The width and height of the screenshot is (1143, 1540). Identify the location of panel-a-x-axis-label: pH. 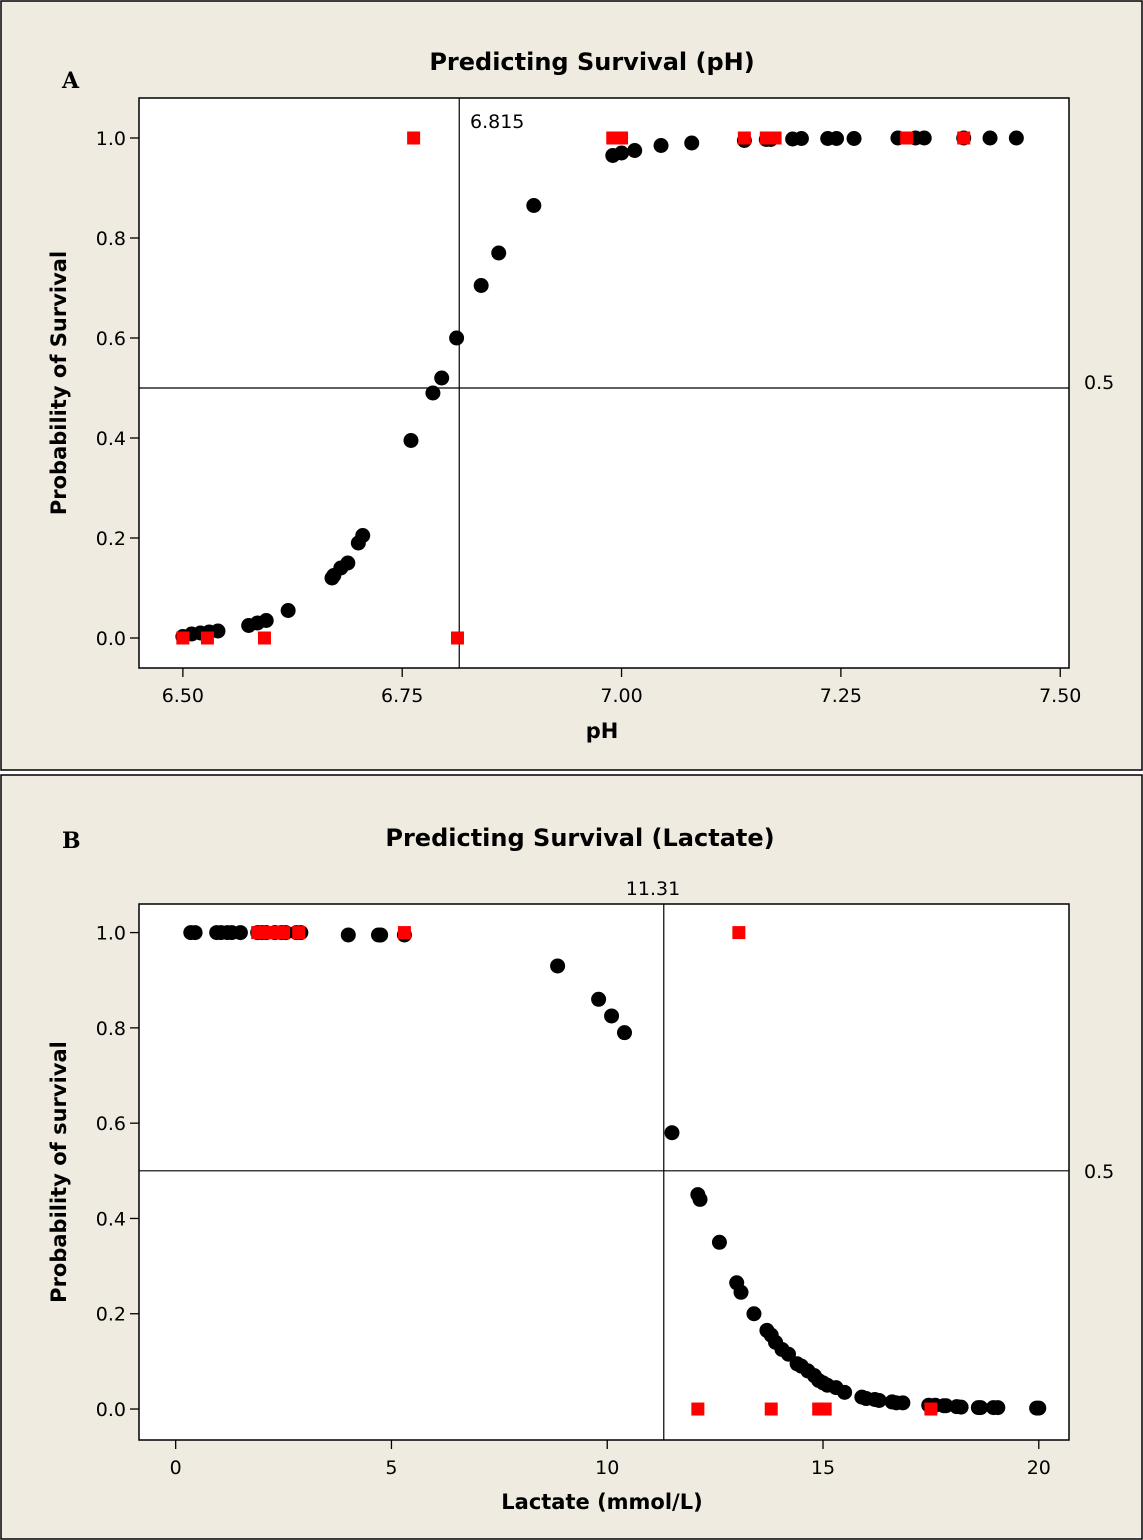
(602, 731).